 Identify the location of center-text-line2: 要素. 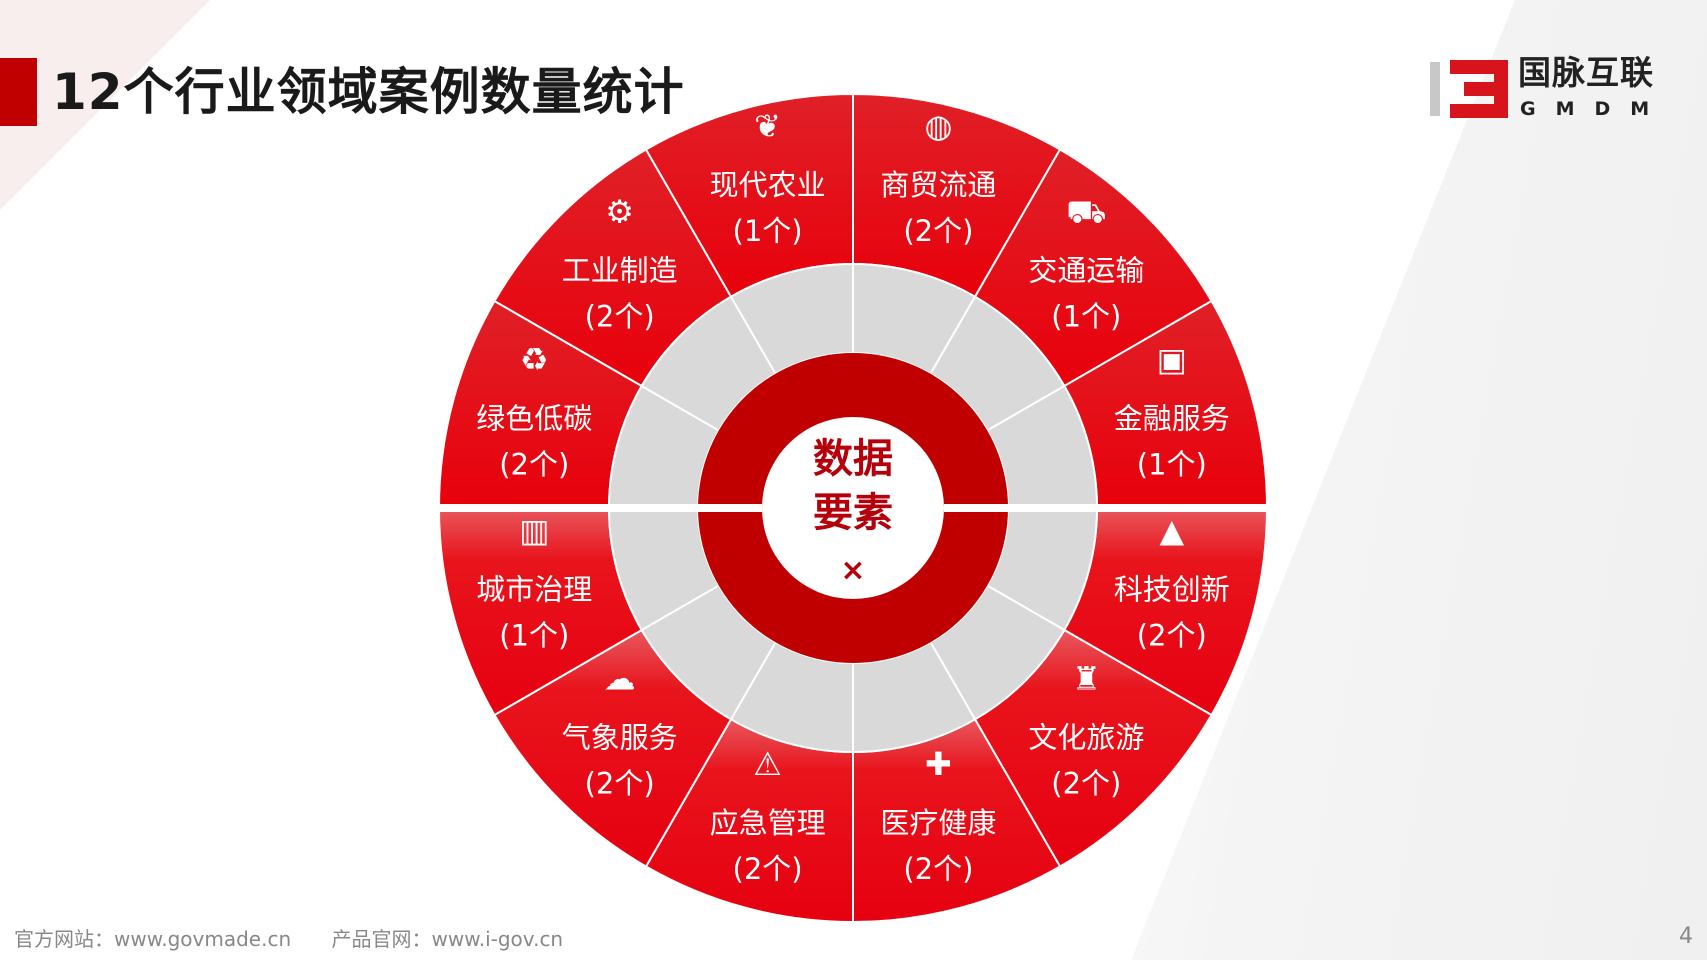
(853, 513).